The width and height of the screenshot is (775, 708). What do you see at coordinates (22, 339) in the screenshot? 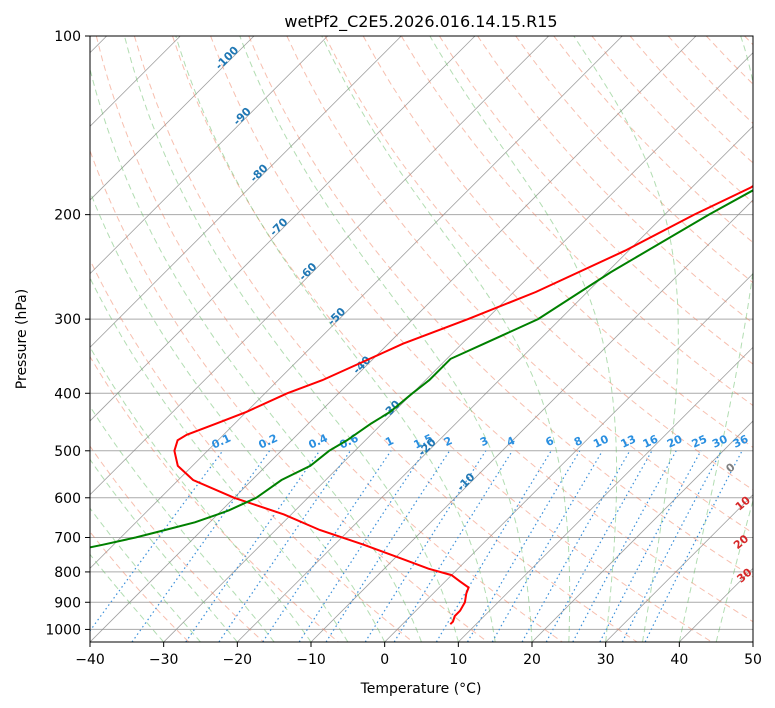
I see `y-axis-label: Pressure (hPa)` at bounding box center [22, 339].